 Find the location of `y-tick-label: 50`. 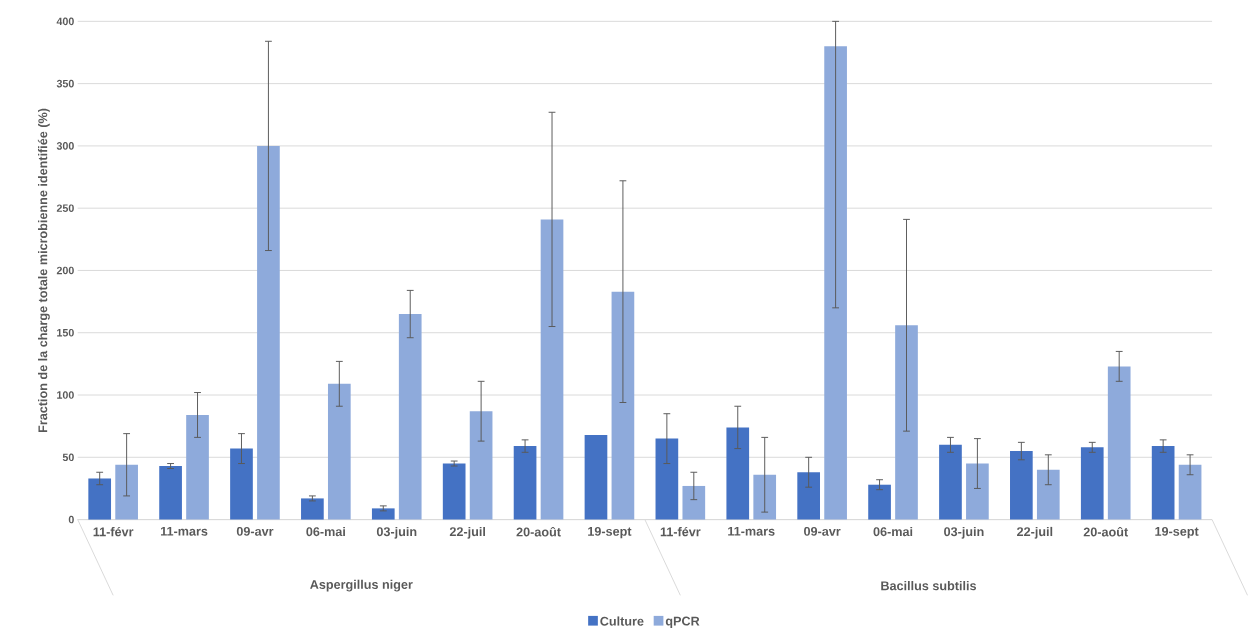

y-tick-label: 50 is located at coordinates (68, 457).